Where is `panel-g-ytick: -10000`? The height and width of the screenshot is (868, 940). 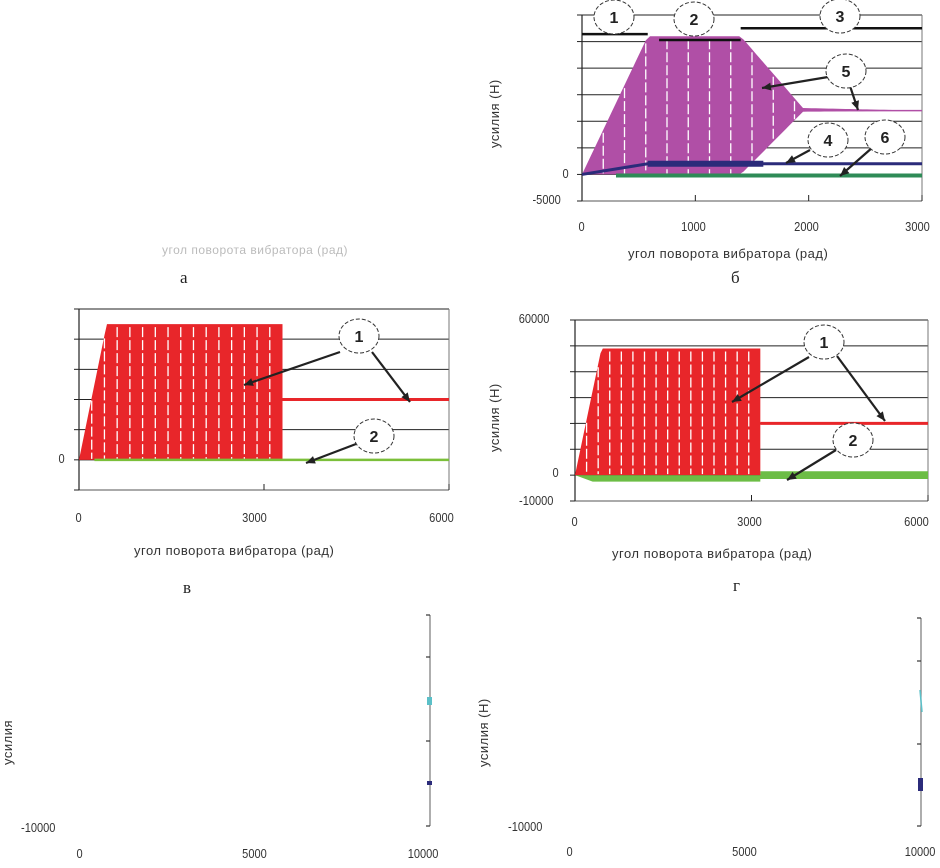
panel-g-ytick: -10000 is located at coordinates (536, 500).